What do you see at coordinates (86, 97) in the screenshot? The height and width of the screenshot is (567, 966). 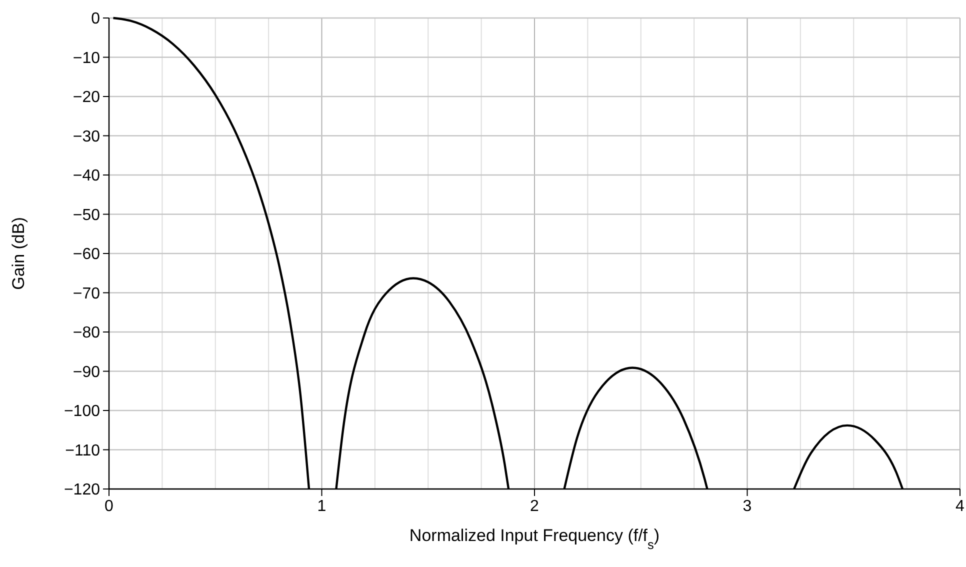 I see `y-tick-label: −20` at bounding box center [86, 97].